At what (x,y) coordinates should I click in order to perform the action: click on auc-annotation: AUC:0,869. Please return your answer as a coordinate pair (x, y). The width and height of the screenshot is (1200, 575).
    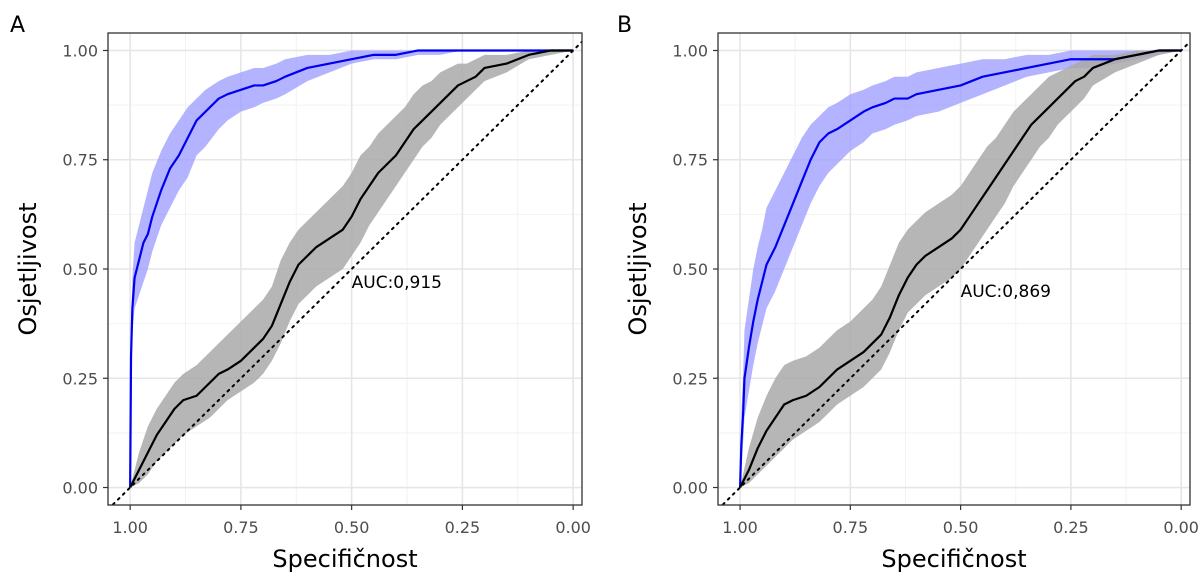
    Looking at the image, I should click on (1006, 292).